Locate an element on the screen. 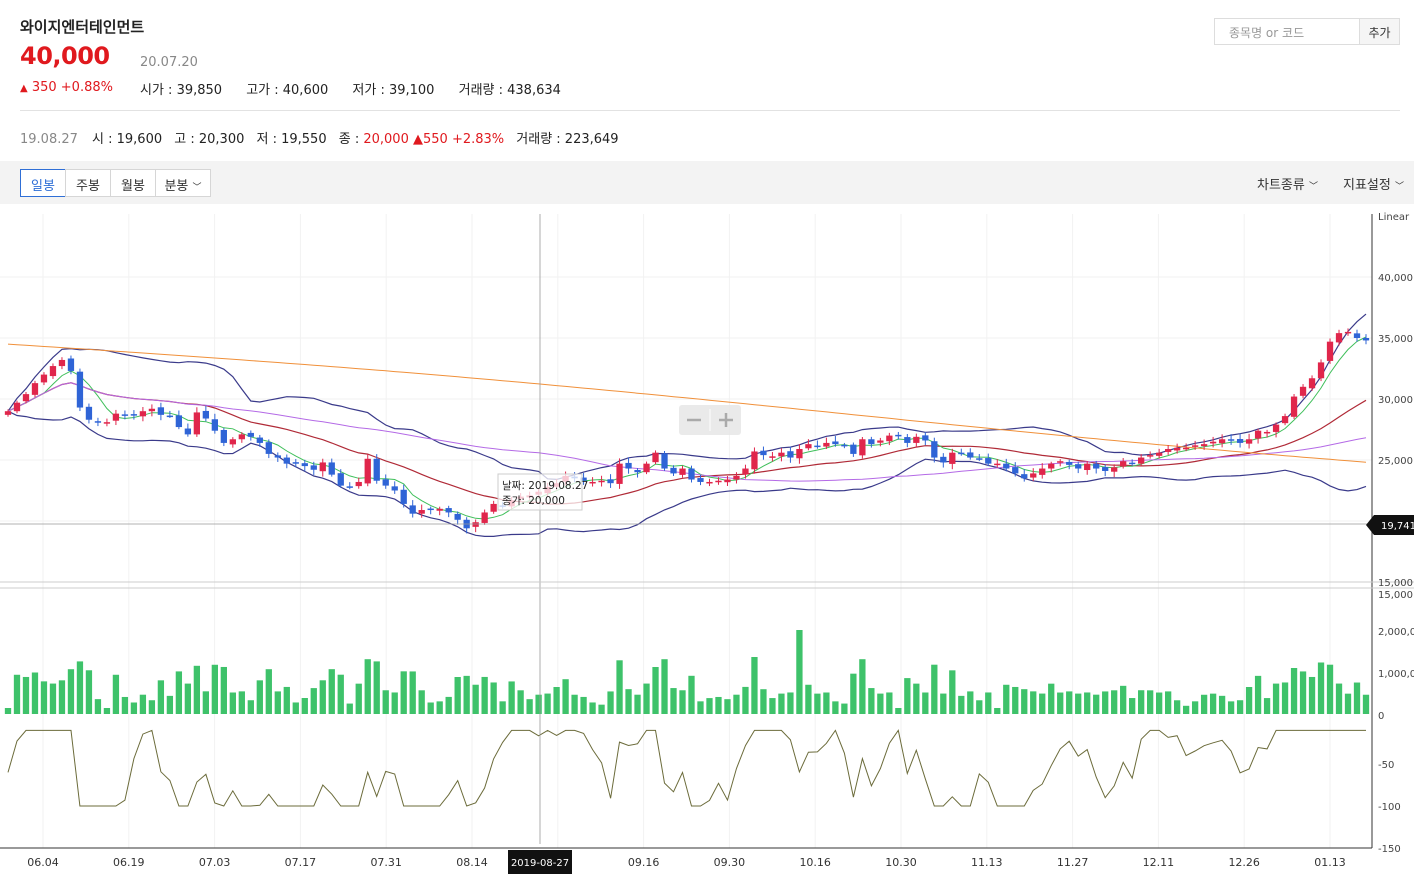  zoom-in-icon is located at coordinates (726, 420).